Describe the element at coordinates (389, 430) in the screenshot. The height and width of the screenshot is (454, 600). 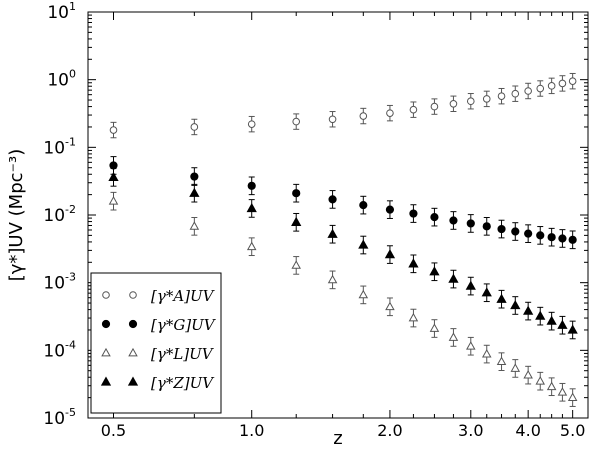
I see `x-tick-label: 2.0` at that location.